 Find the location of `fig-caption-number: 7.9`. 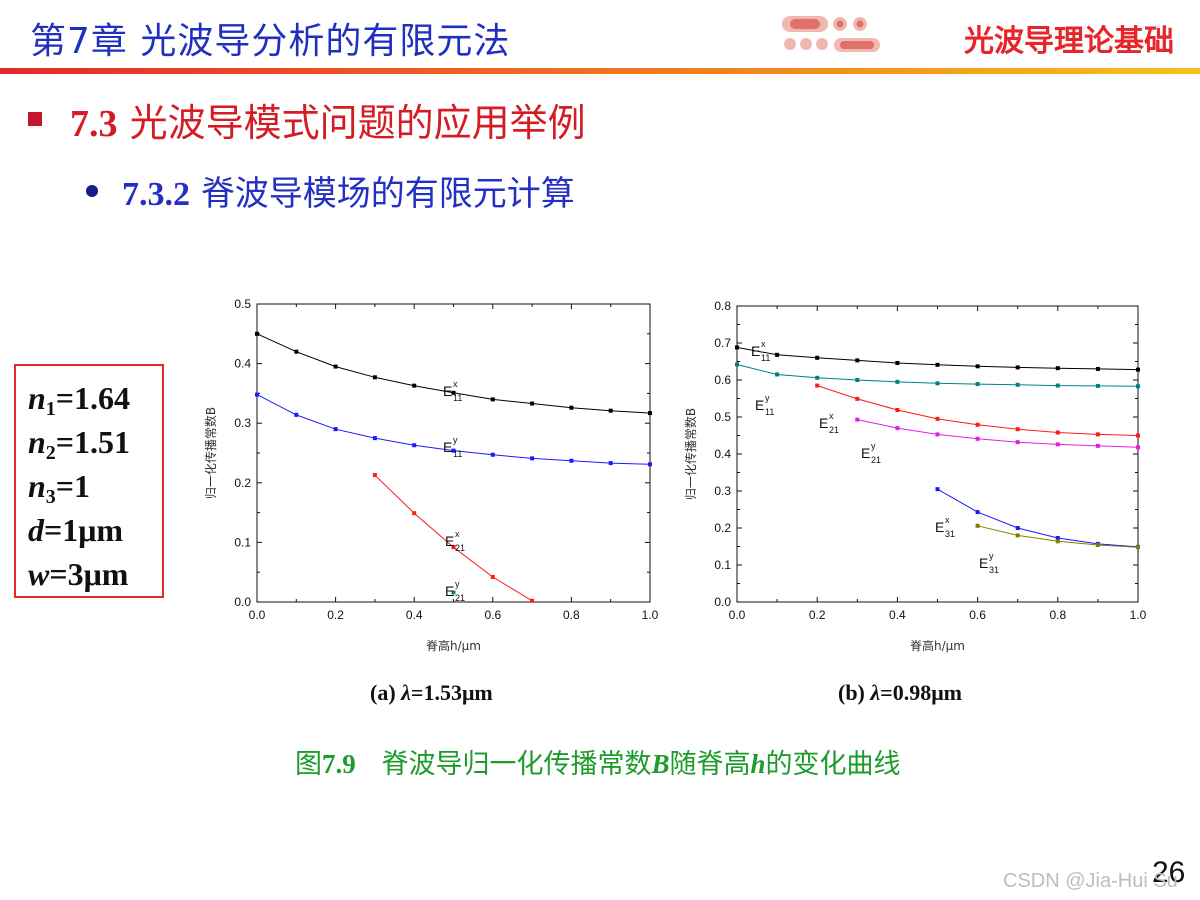

fig-caption-number: 7.9 is located at coordinates (339, 764).